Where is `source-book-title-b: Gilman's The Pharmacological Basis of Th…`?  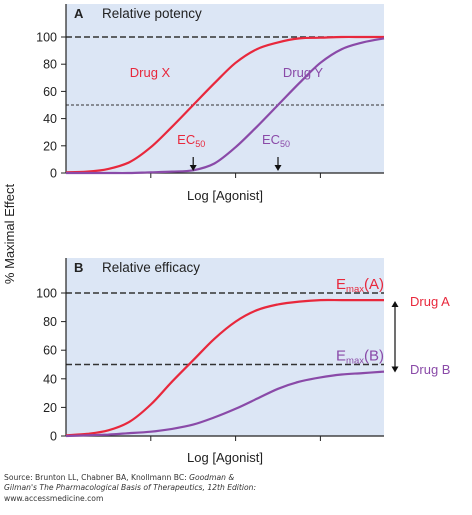 source-book-title-b: Gilman's The Pharmacological Basis of Th… is located at coordinates (130, 488).